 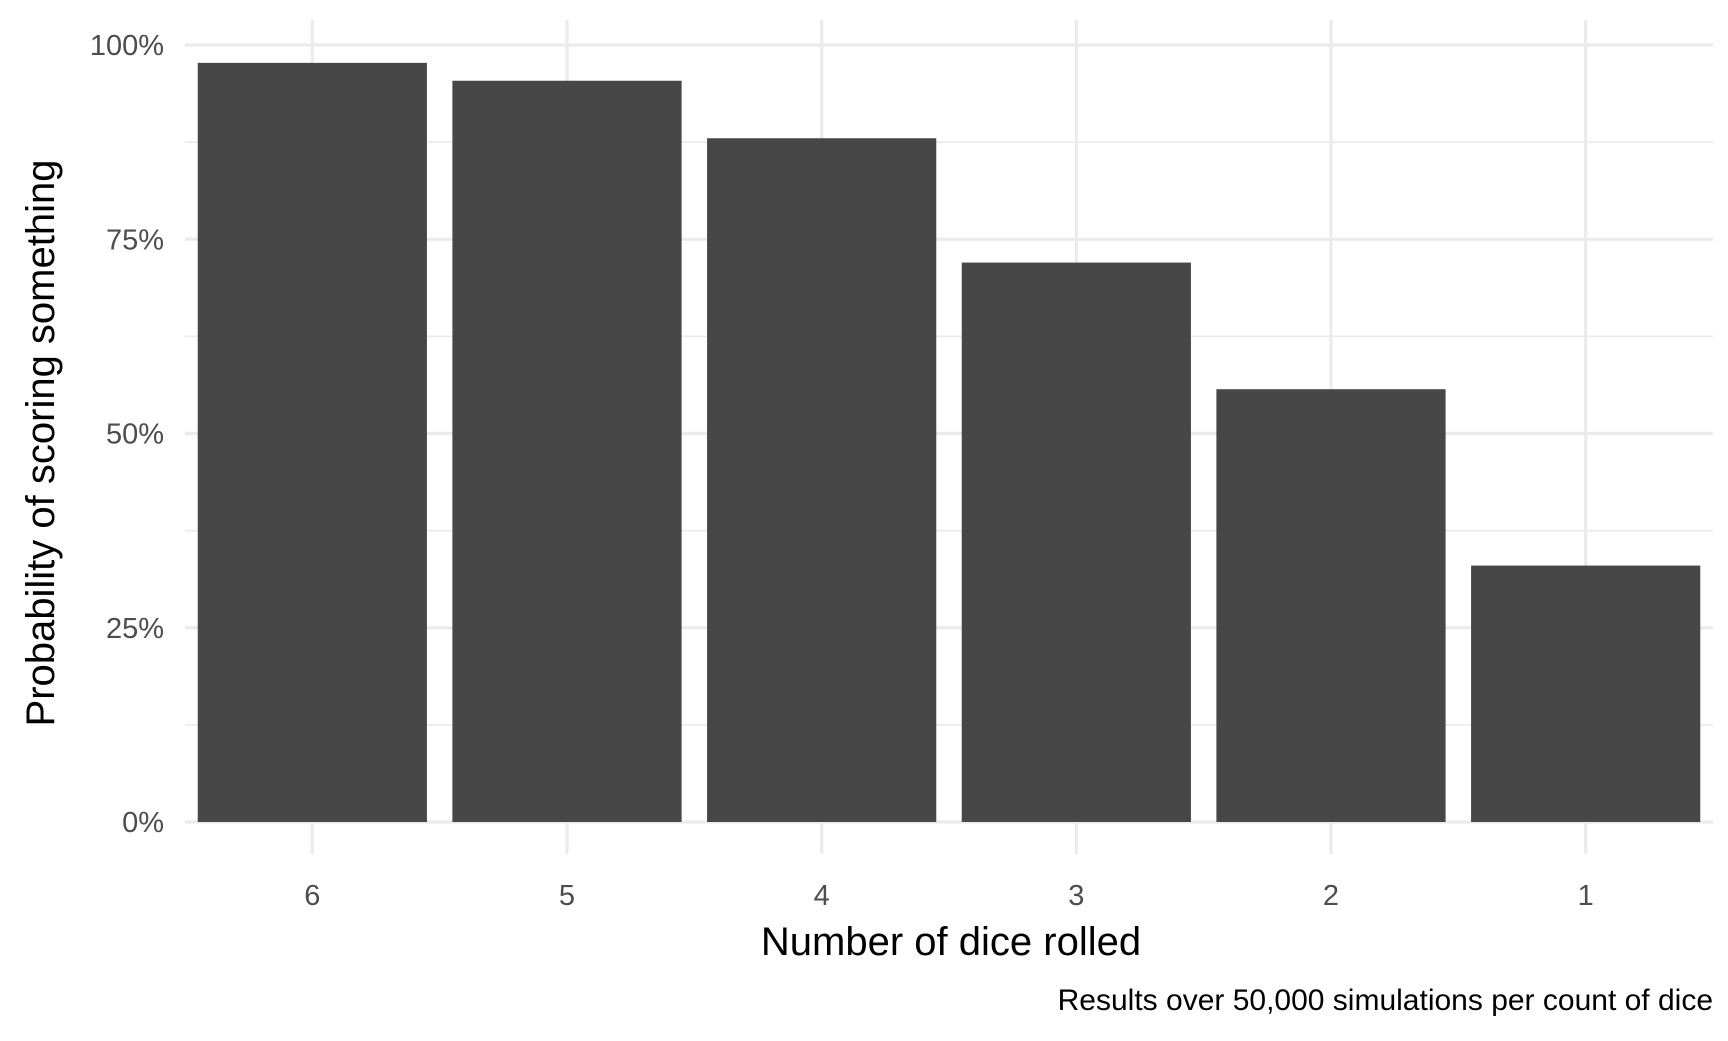 I want to click on y-tick-label: 50%, so click(x=135, y=435).